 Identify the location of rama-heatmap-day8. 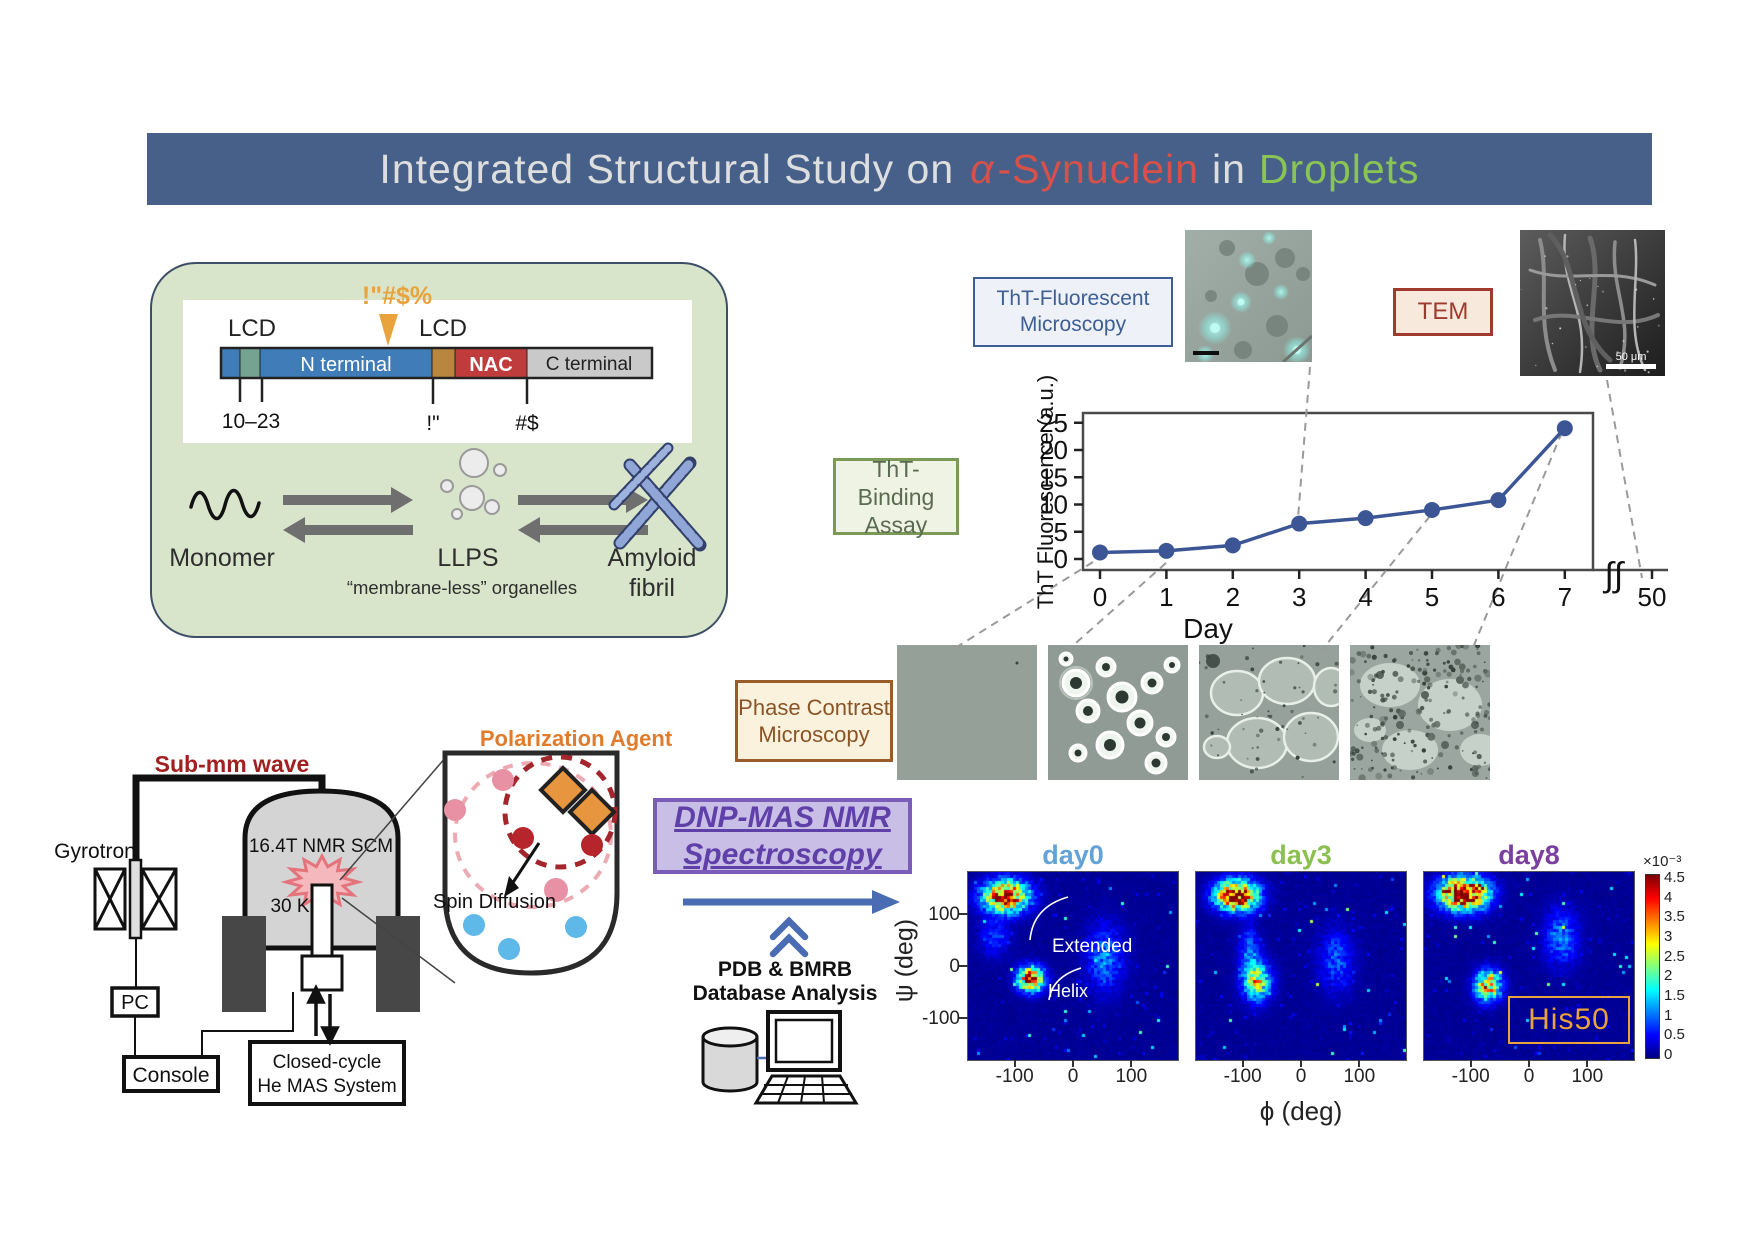
(1529, 966).